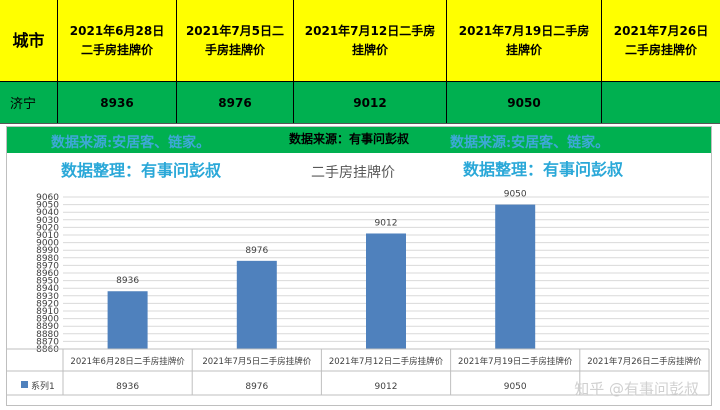 This screenshot has width=720, height=410. I want to click on source-banner, so click(359, 140).